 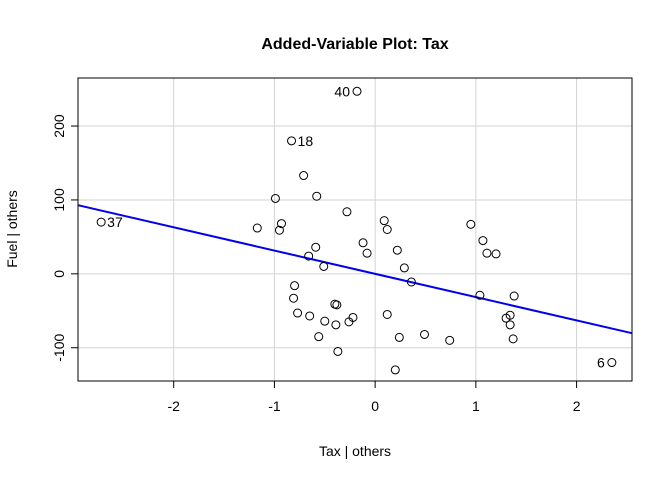 What do you see at coordinates (115, 222) in the screenshot?
I see `point-label: 37` at bounding box center [115, 222].